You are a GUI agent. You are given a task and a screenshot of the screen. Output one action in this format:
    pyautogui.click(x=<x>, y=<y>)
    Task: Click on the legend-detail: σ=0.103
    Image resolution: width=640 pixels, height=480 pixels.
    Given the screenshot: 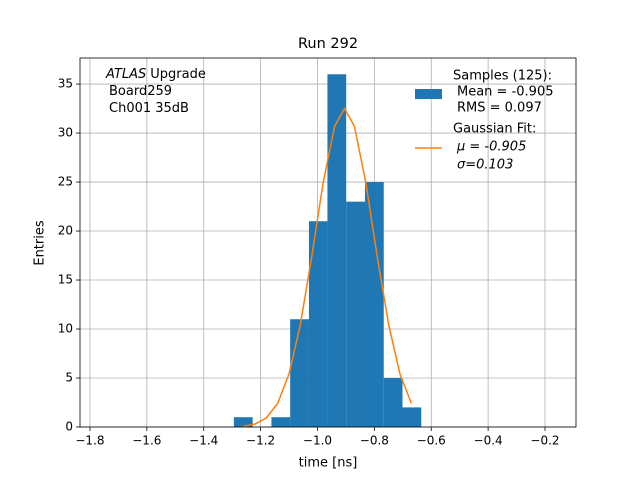 What is the action you would take?
    pyautogui.click(x=485, y=165)
    